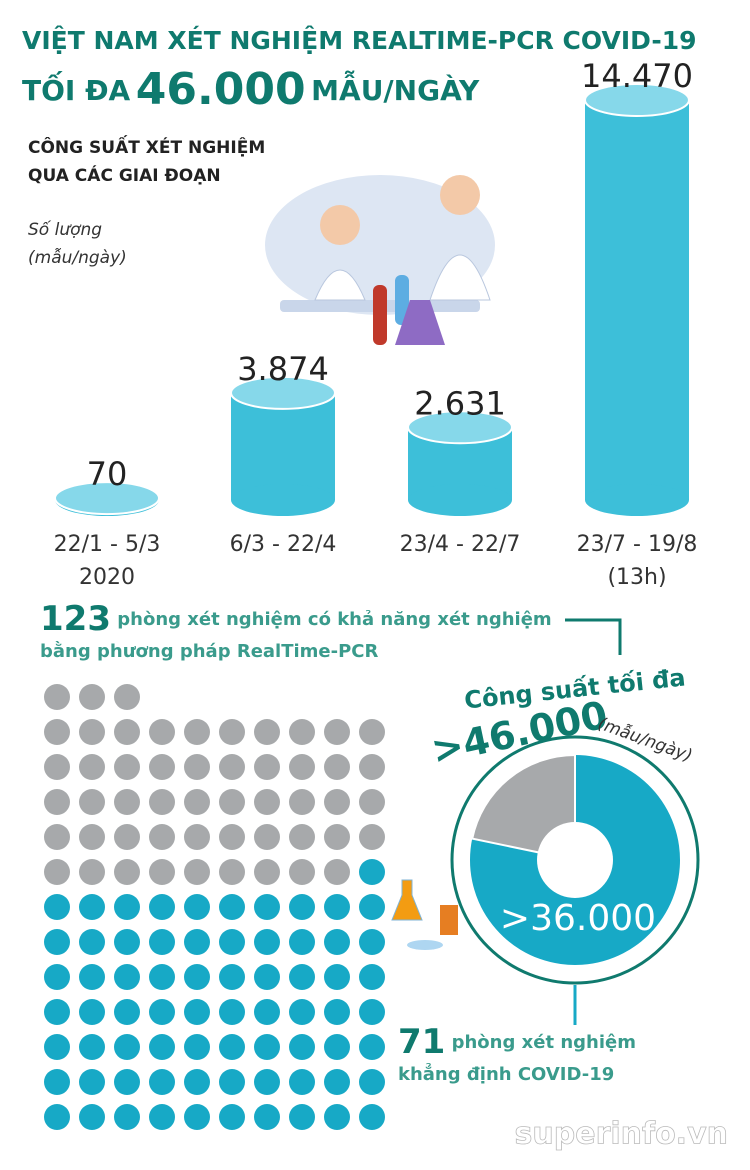 Image resolution: width=750 pixels, height=1170 pixels. Describe the element at coordinates (621, 1134) in the screenshot. I see `watermark: superinfo.vn` at that location.